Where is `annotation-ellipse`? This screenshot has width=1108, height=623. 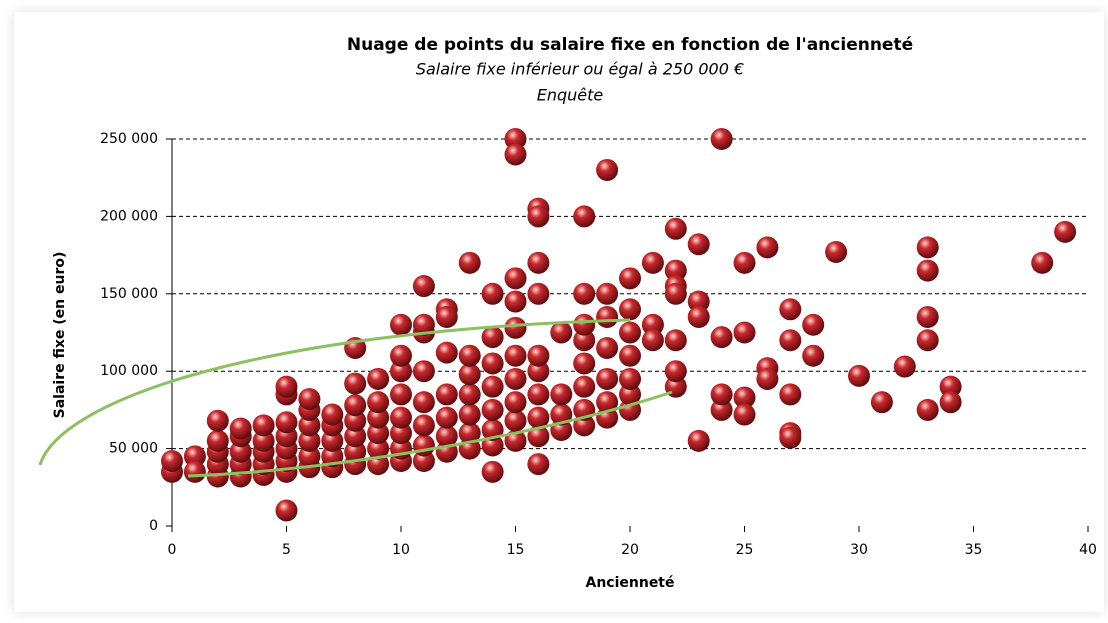
annotation-ellipse is located at coordinates (355, 398).